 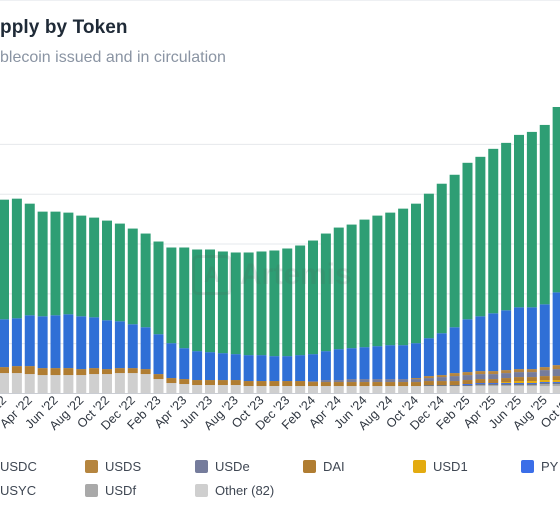 What do you see at coordinates (440, 466) in the screenshot?
I see `legend-item: USD1` at bounding box center [440, 466].